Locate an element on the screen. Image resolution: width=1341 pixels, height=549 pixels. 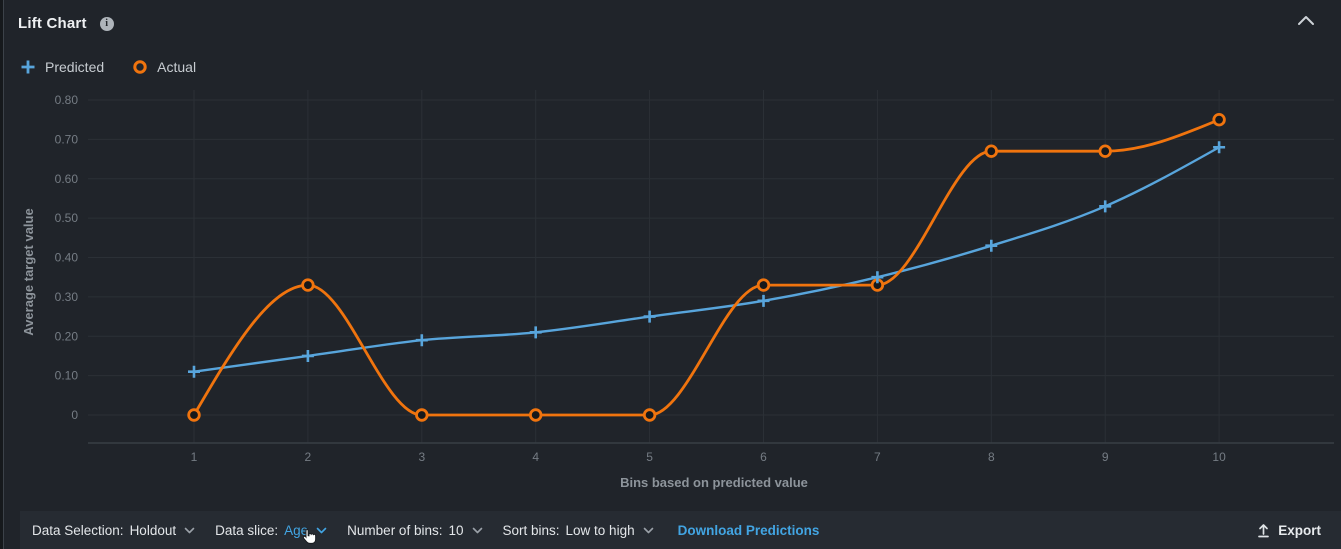
export-icon is located at coordinates (1264, 530).